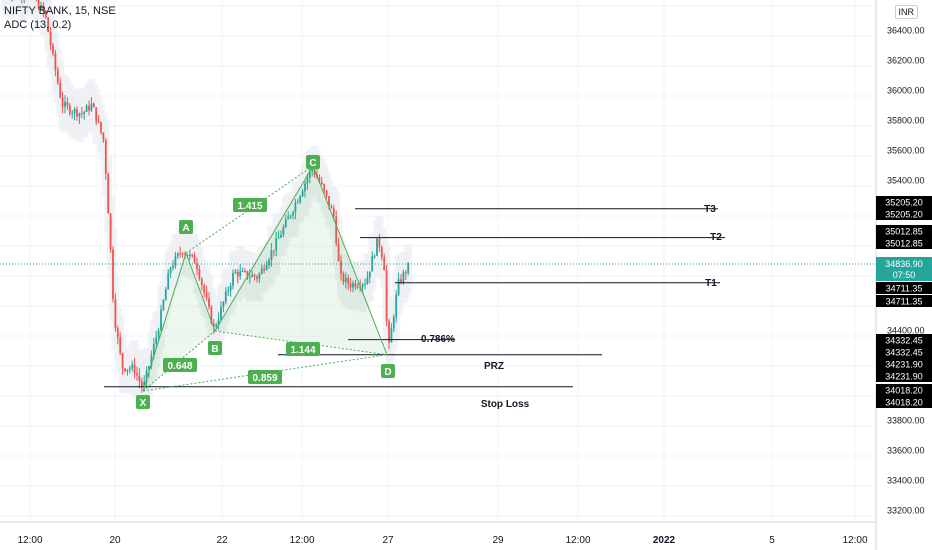 The height and width of the screenshot is (550, 932). I want to click on point-badge-text: X, so click(143, 403).